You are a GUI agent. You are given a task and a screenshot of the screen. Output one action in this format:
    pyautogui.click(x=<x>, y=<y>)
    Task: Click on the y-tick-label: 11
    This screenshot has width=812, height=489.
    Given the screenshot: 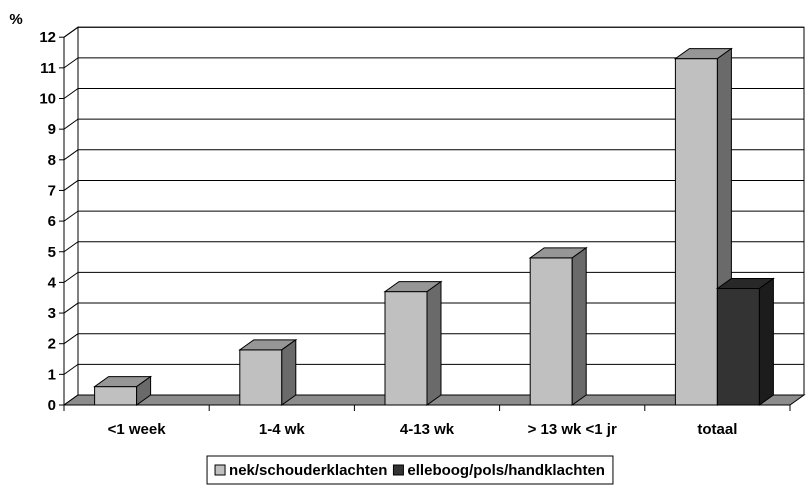 What is the action you would take?
    pyautogui.click(x=48, y=68)
    